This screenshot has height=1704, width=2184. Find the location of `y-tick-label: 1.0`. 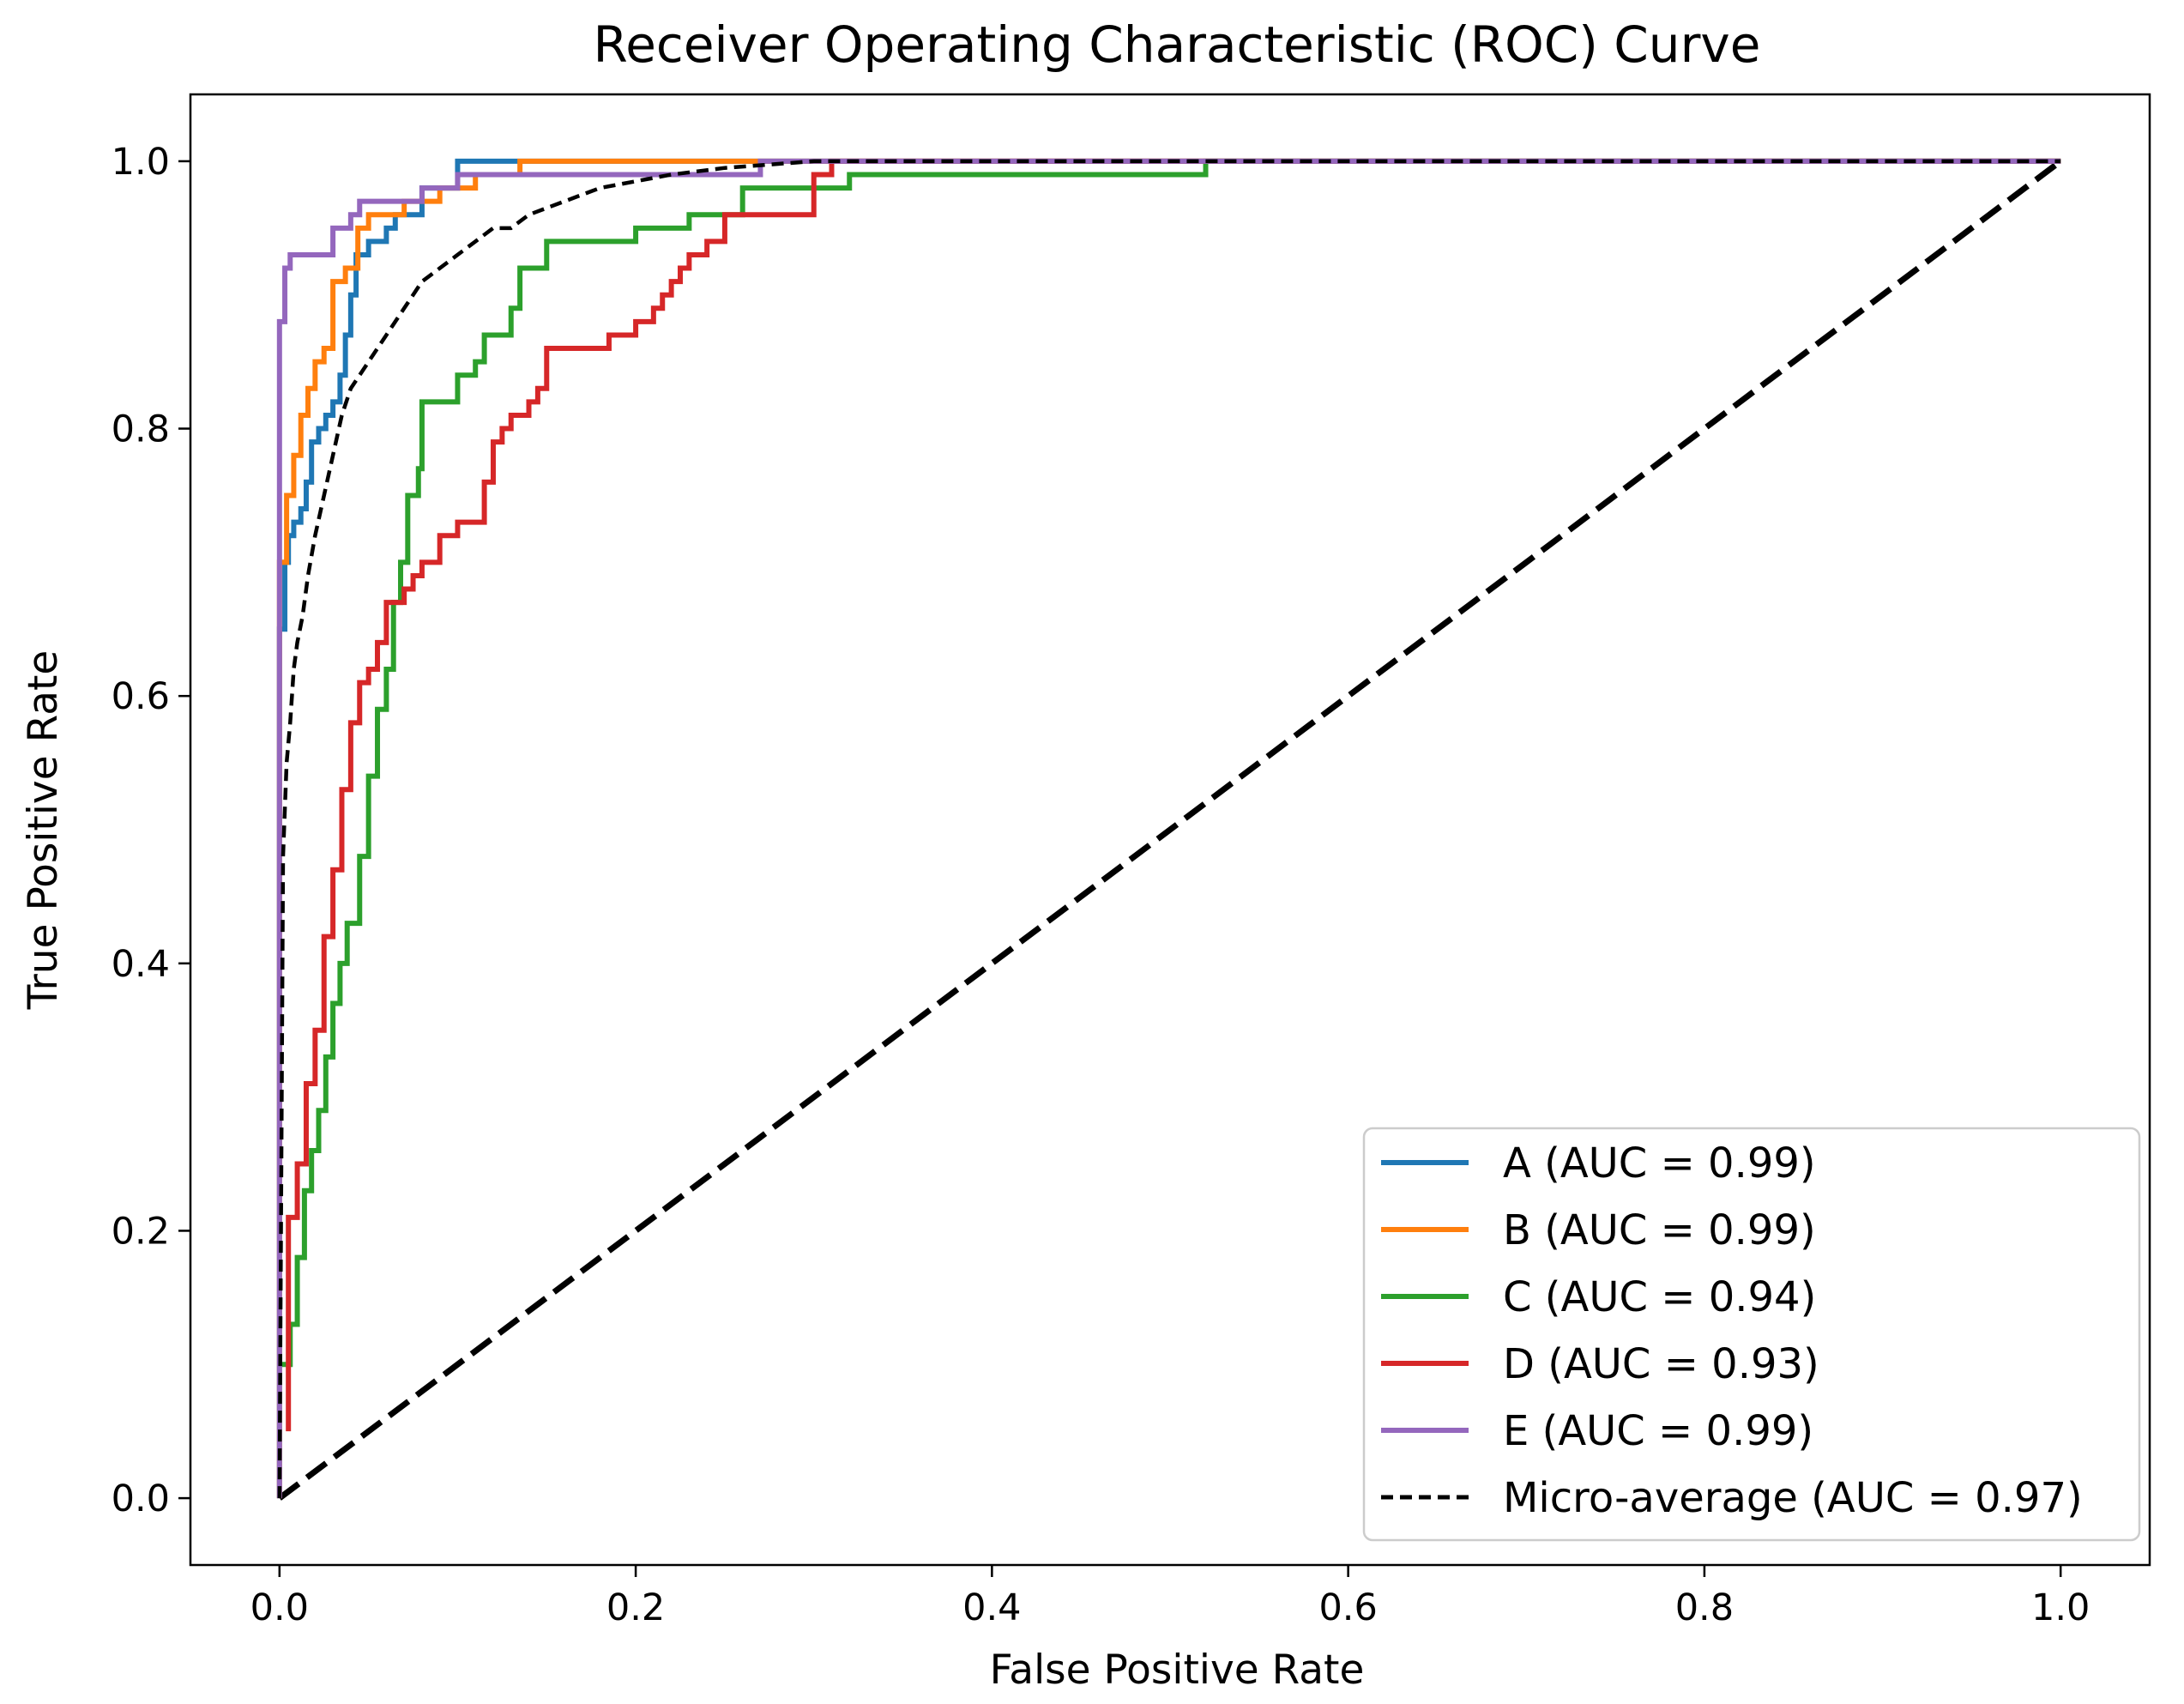

y-tick-label: 1.0 is located at coordinates (141, 162).